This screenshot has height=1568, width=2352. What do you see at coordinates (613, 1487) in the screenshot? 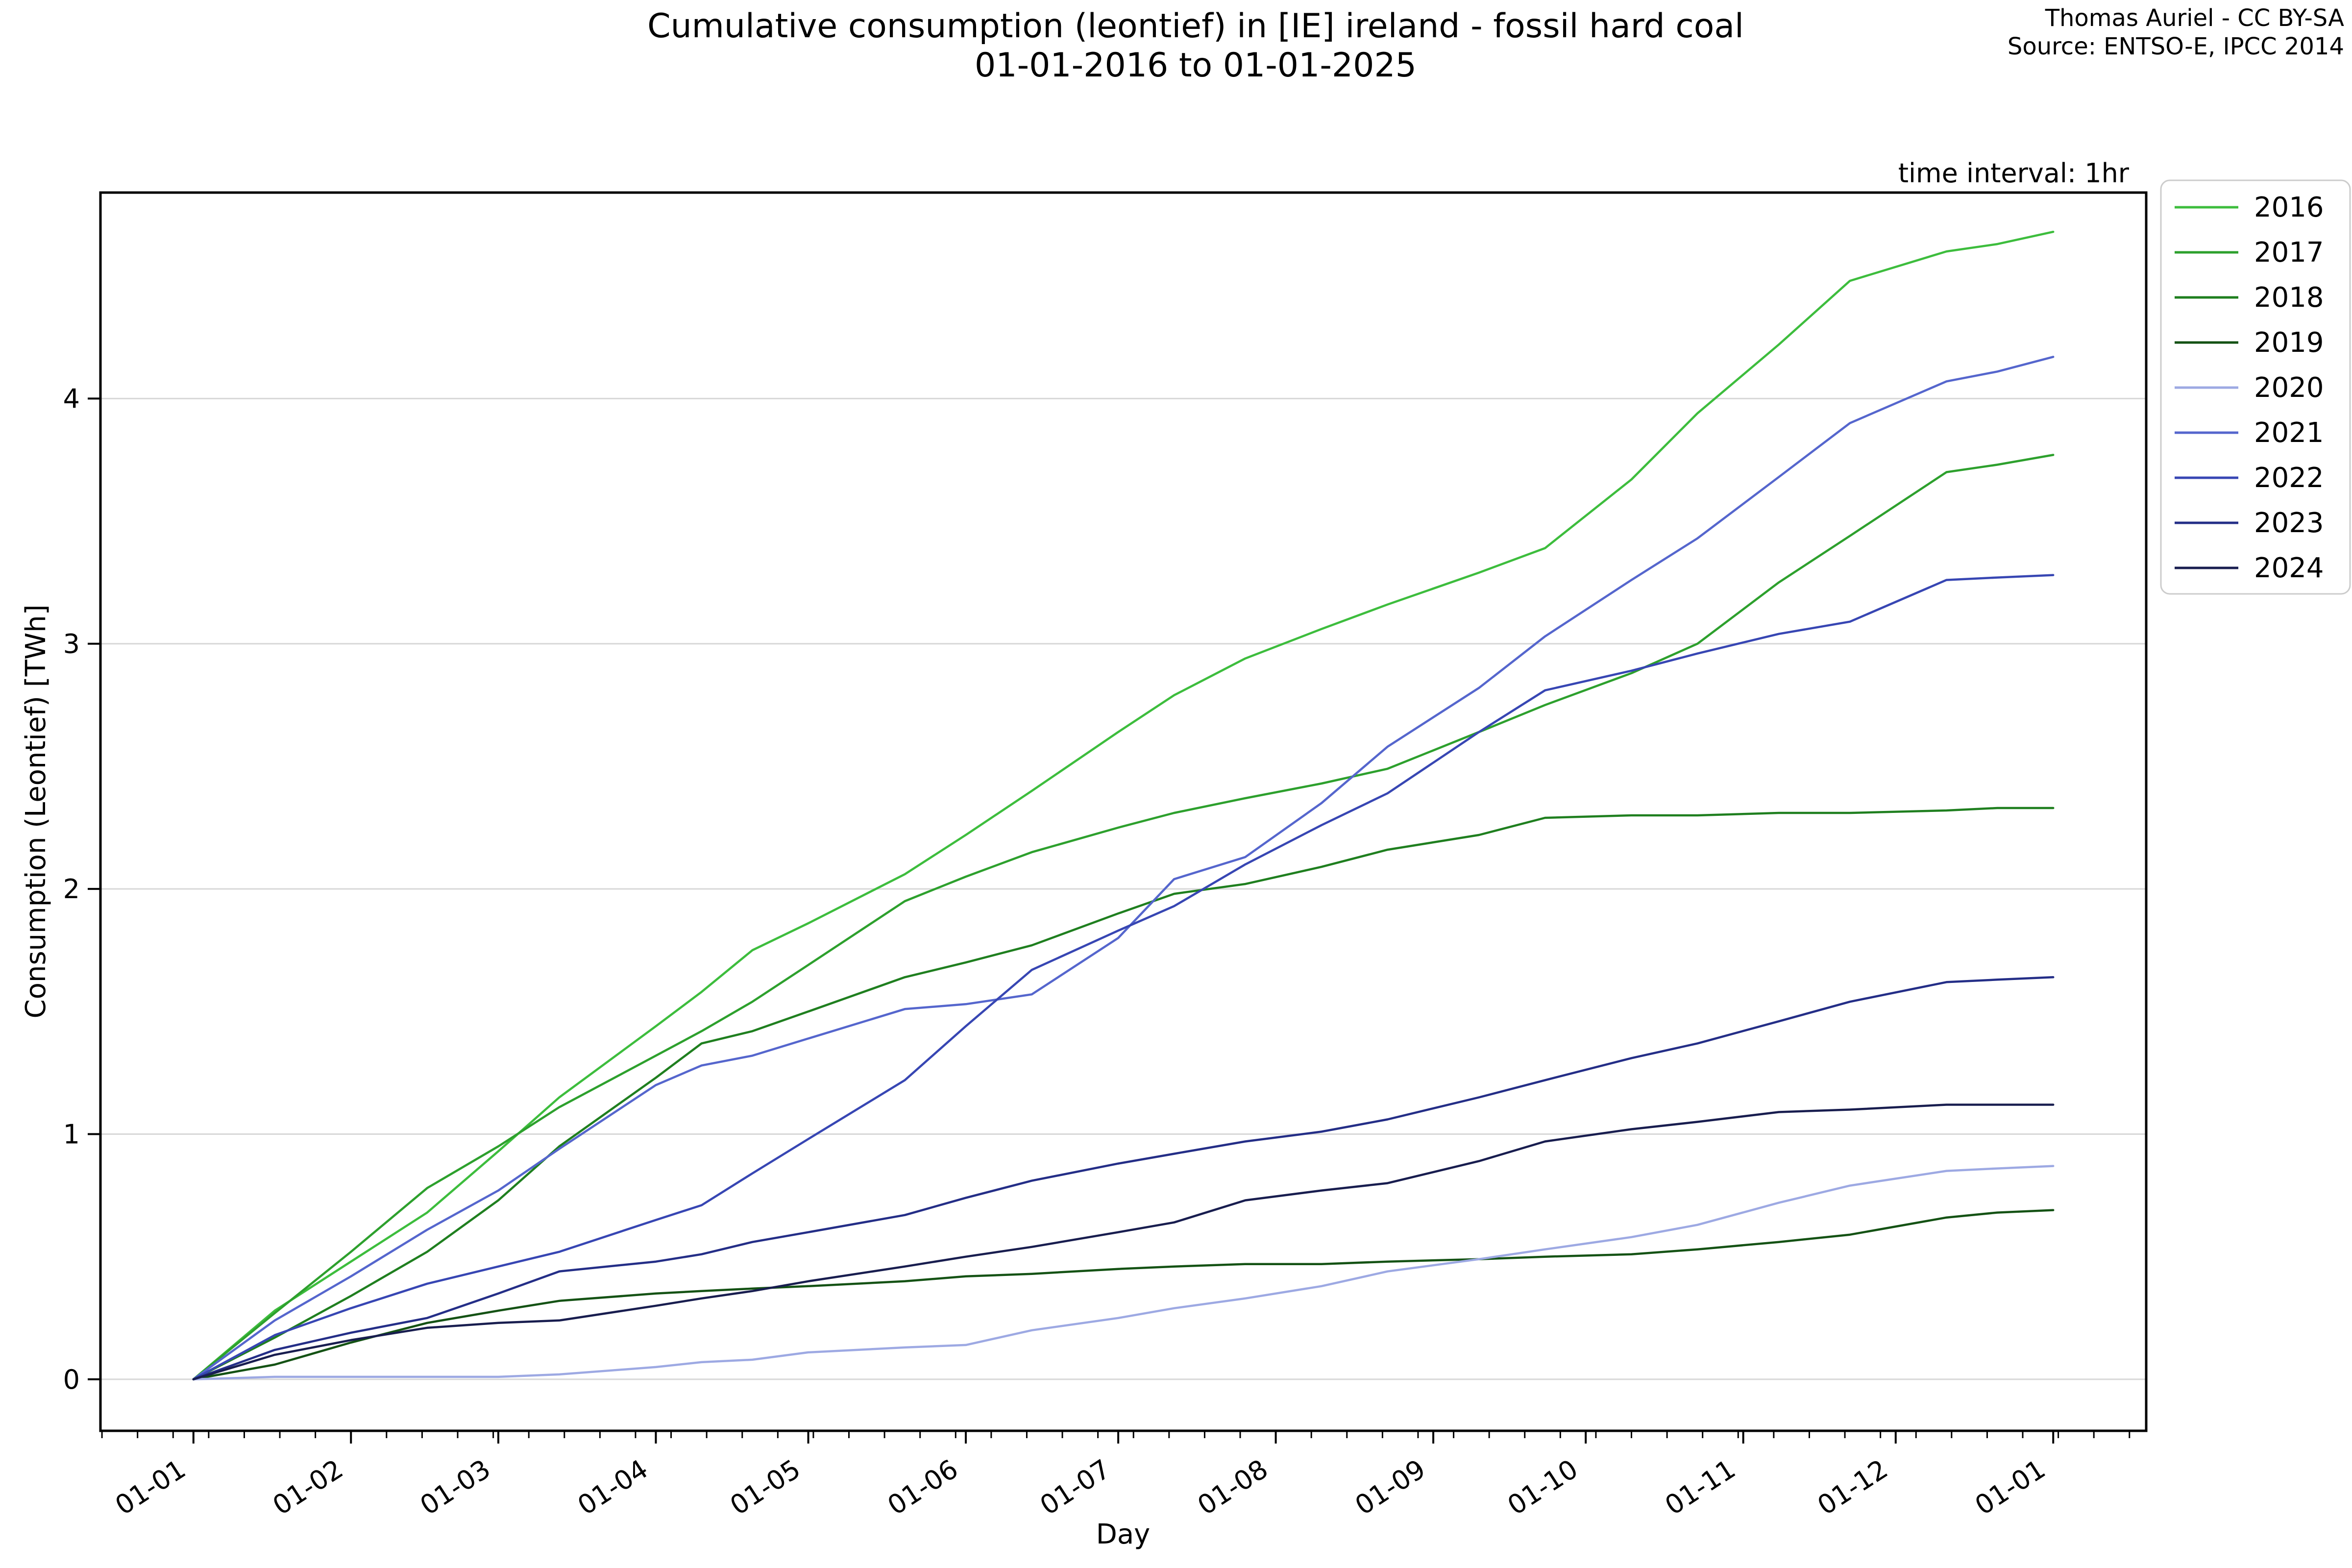
I see `x-tick-label-3: 01-04` at bounding box center [613, 1487].